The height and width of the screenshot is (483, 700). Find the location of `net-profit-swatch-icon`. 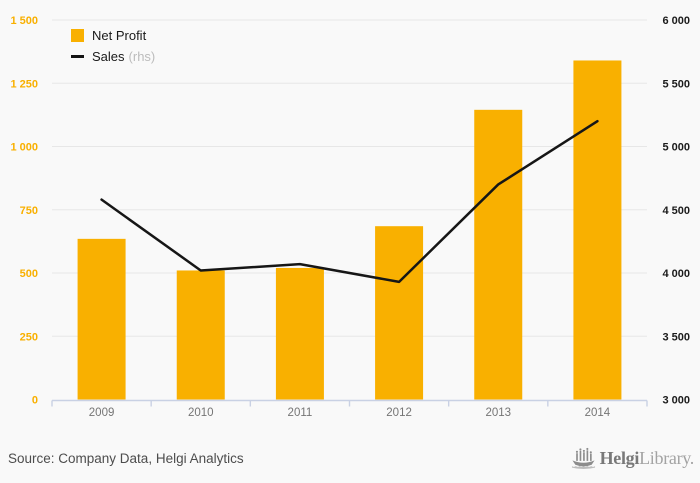

net-profit-swatch-icon is located at coordinates (77, 35).